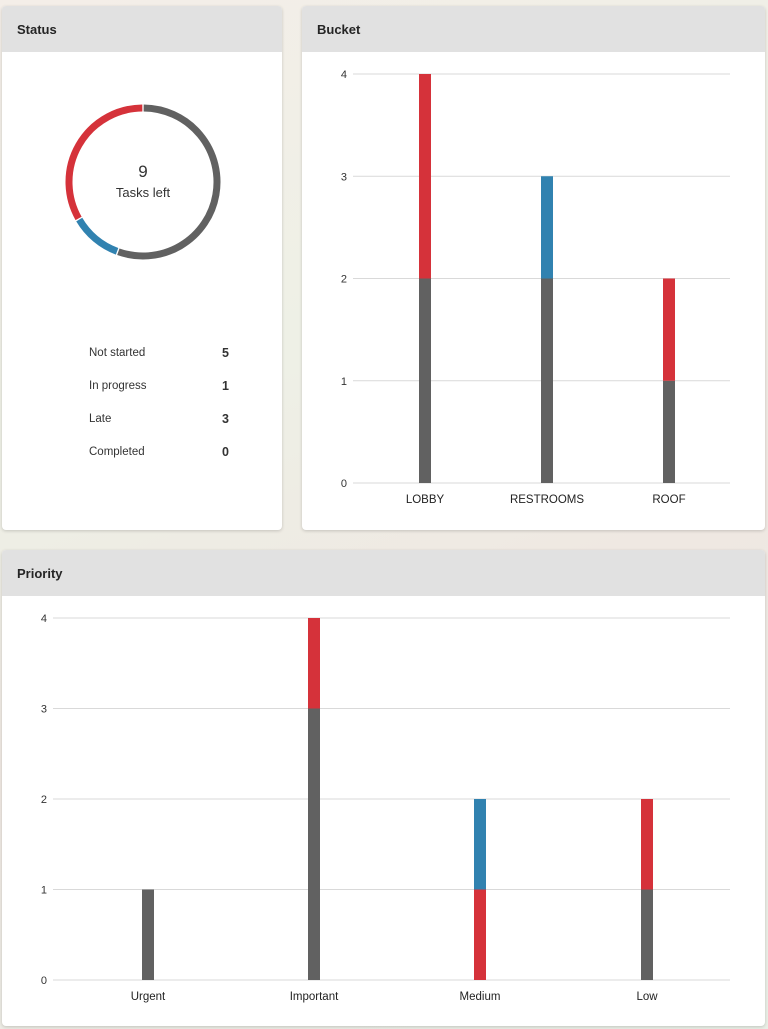 Image resolution: width=768 pixels, height=1029 pixels. I want to click on status-count: 1, so click(225, 385).